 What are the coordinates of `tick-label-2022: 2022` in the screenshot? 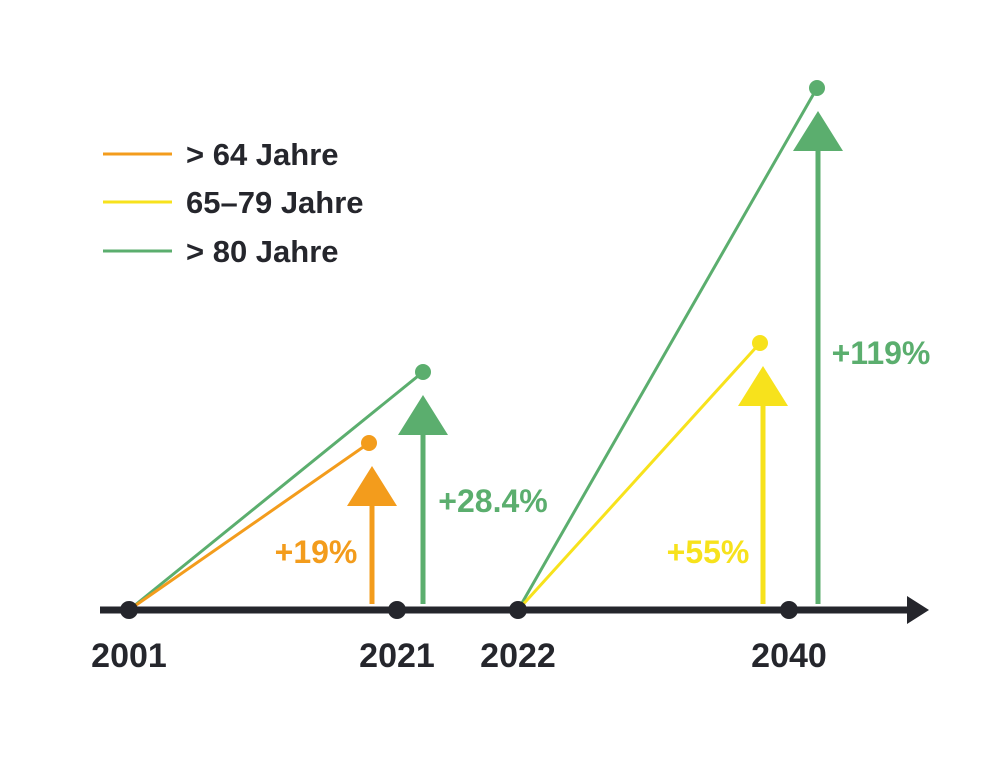 It's located at (518, 656).